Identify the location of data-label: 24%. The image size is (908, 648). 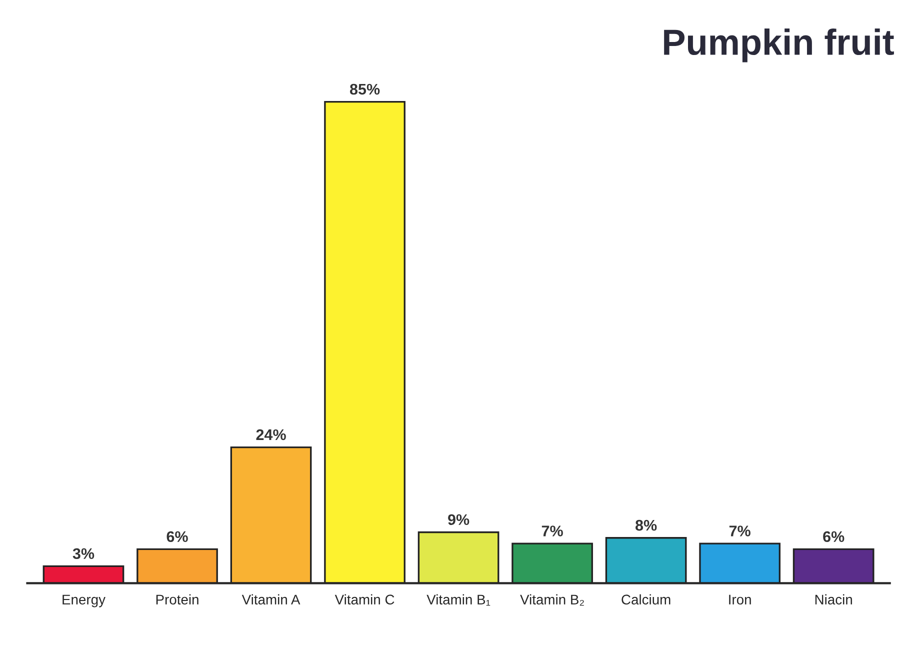
(271, 434).